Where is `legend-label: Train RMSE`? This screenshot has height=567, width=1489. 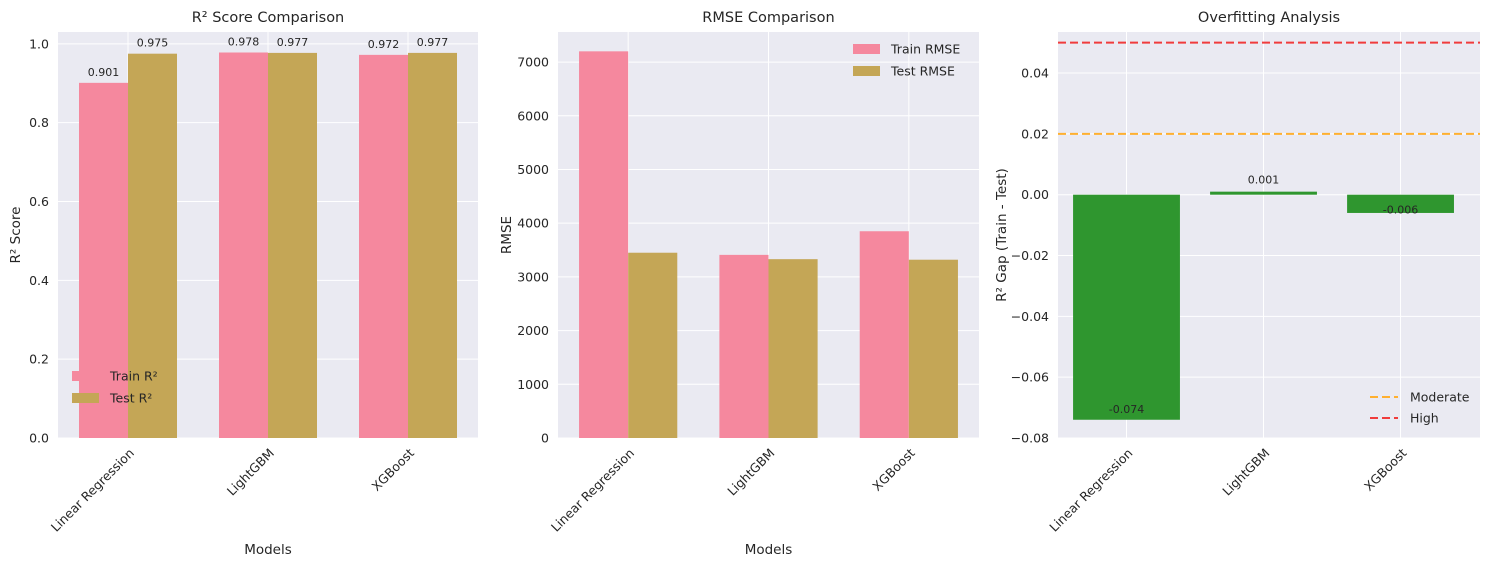
legend-label: Train RMSE is located at coordinates (925, 49).